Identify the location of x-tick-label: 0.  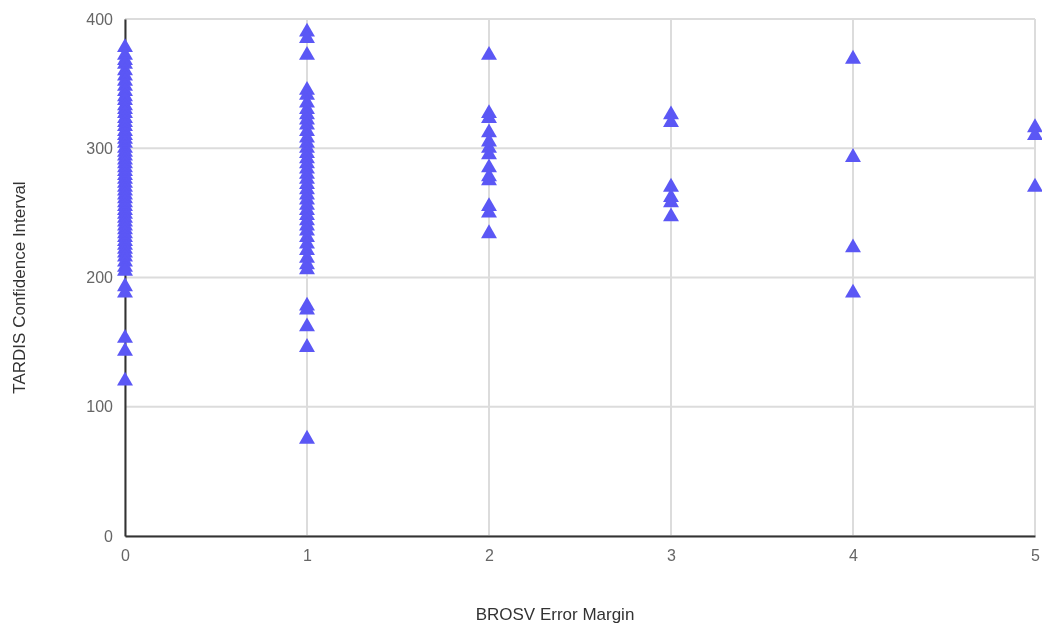
(126, 556).